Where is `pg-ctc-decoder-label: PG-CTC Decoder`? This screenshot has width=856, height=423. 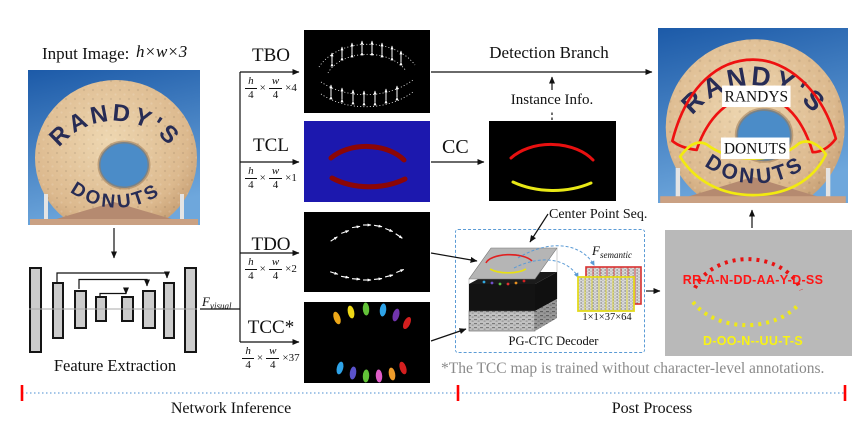 pg-ctc-decoder-label: PG-CTC Decoder is located at coordinates (553, 341).